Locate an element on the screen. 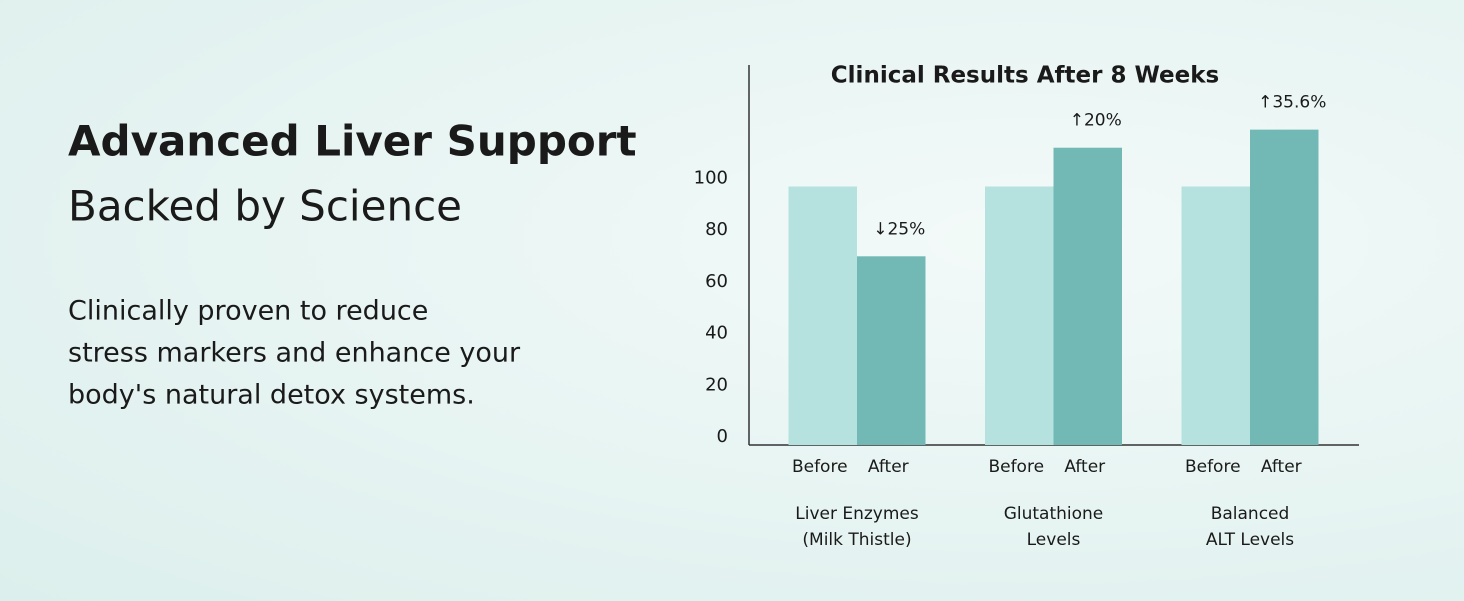  change-label: ↑20% is located at coordinates (1096, 121).